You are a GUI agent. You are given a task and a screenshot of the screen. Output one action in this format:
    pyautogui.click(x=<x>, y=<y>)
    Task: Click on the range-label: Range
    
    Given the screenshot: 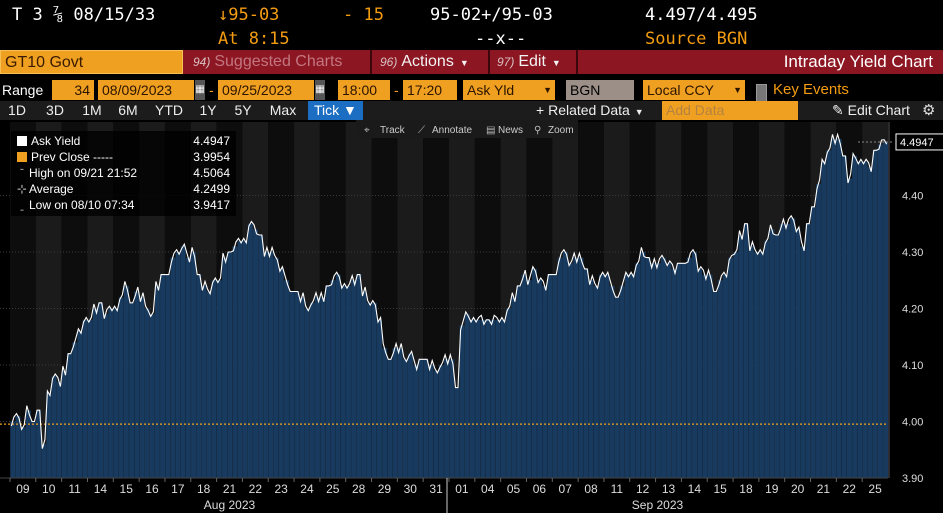 What is the action you would take?
    pyautogui.click(x=23, y=90)
    